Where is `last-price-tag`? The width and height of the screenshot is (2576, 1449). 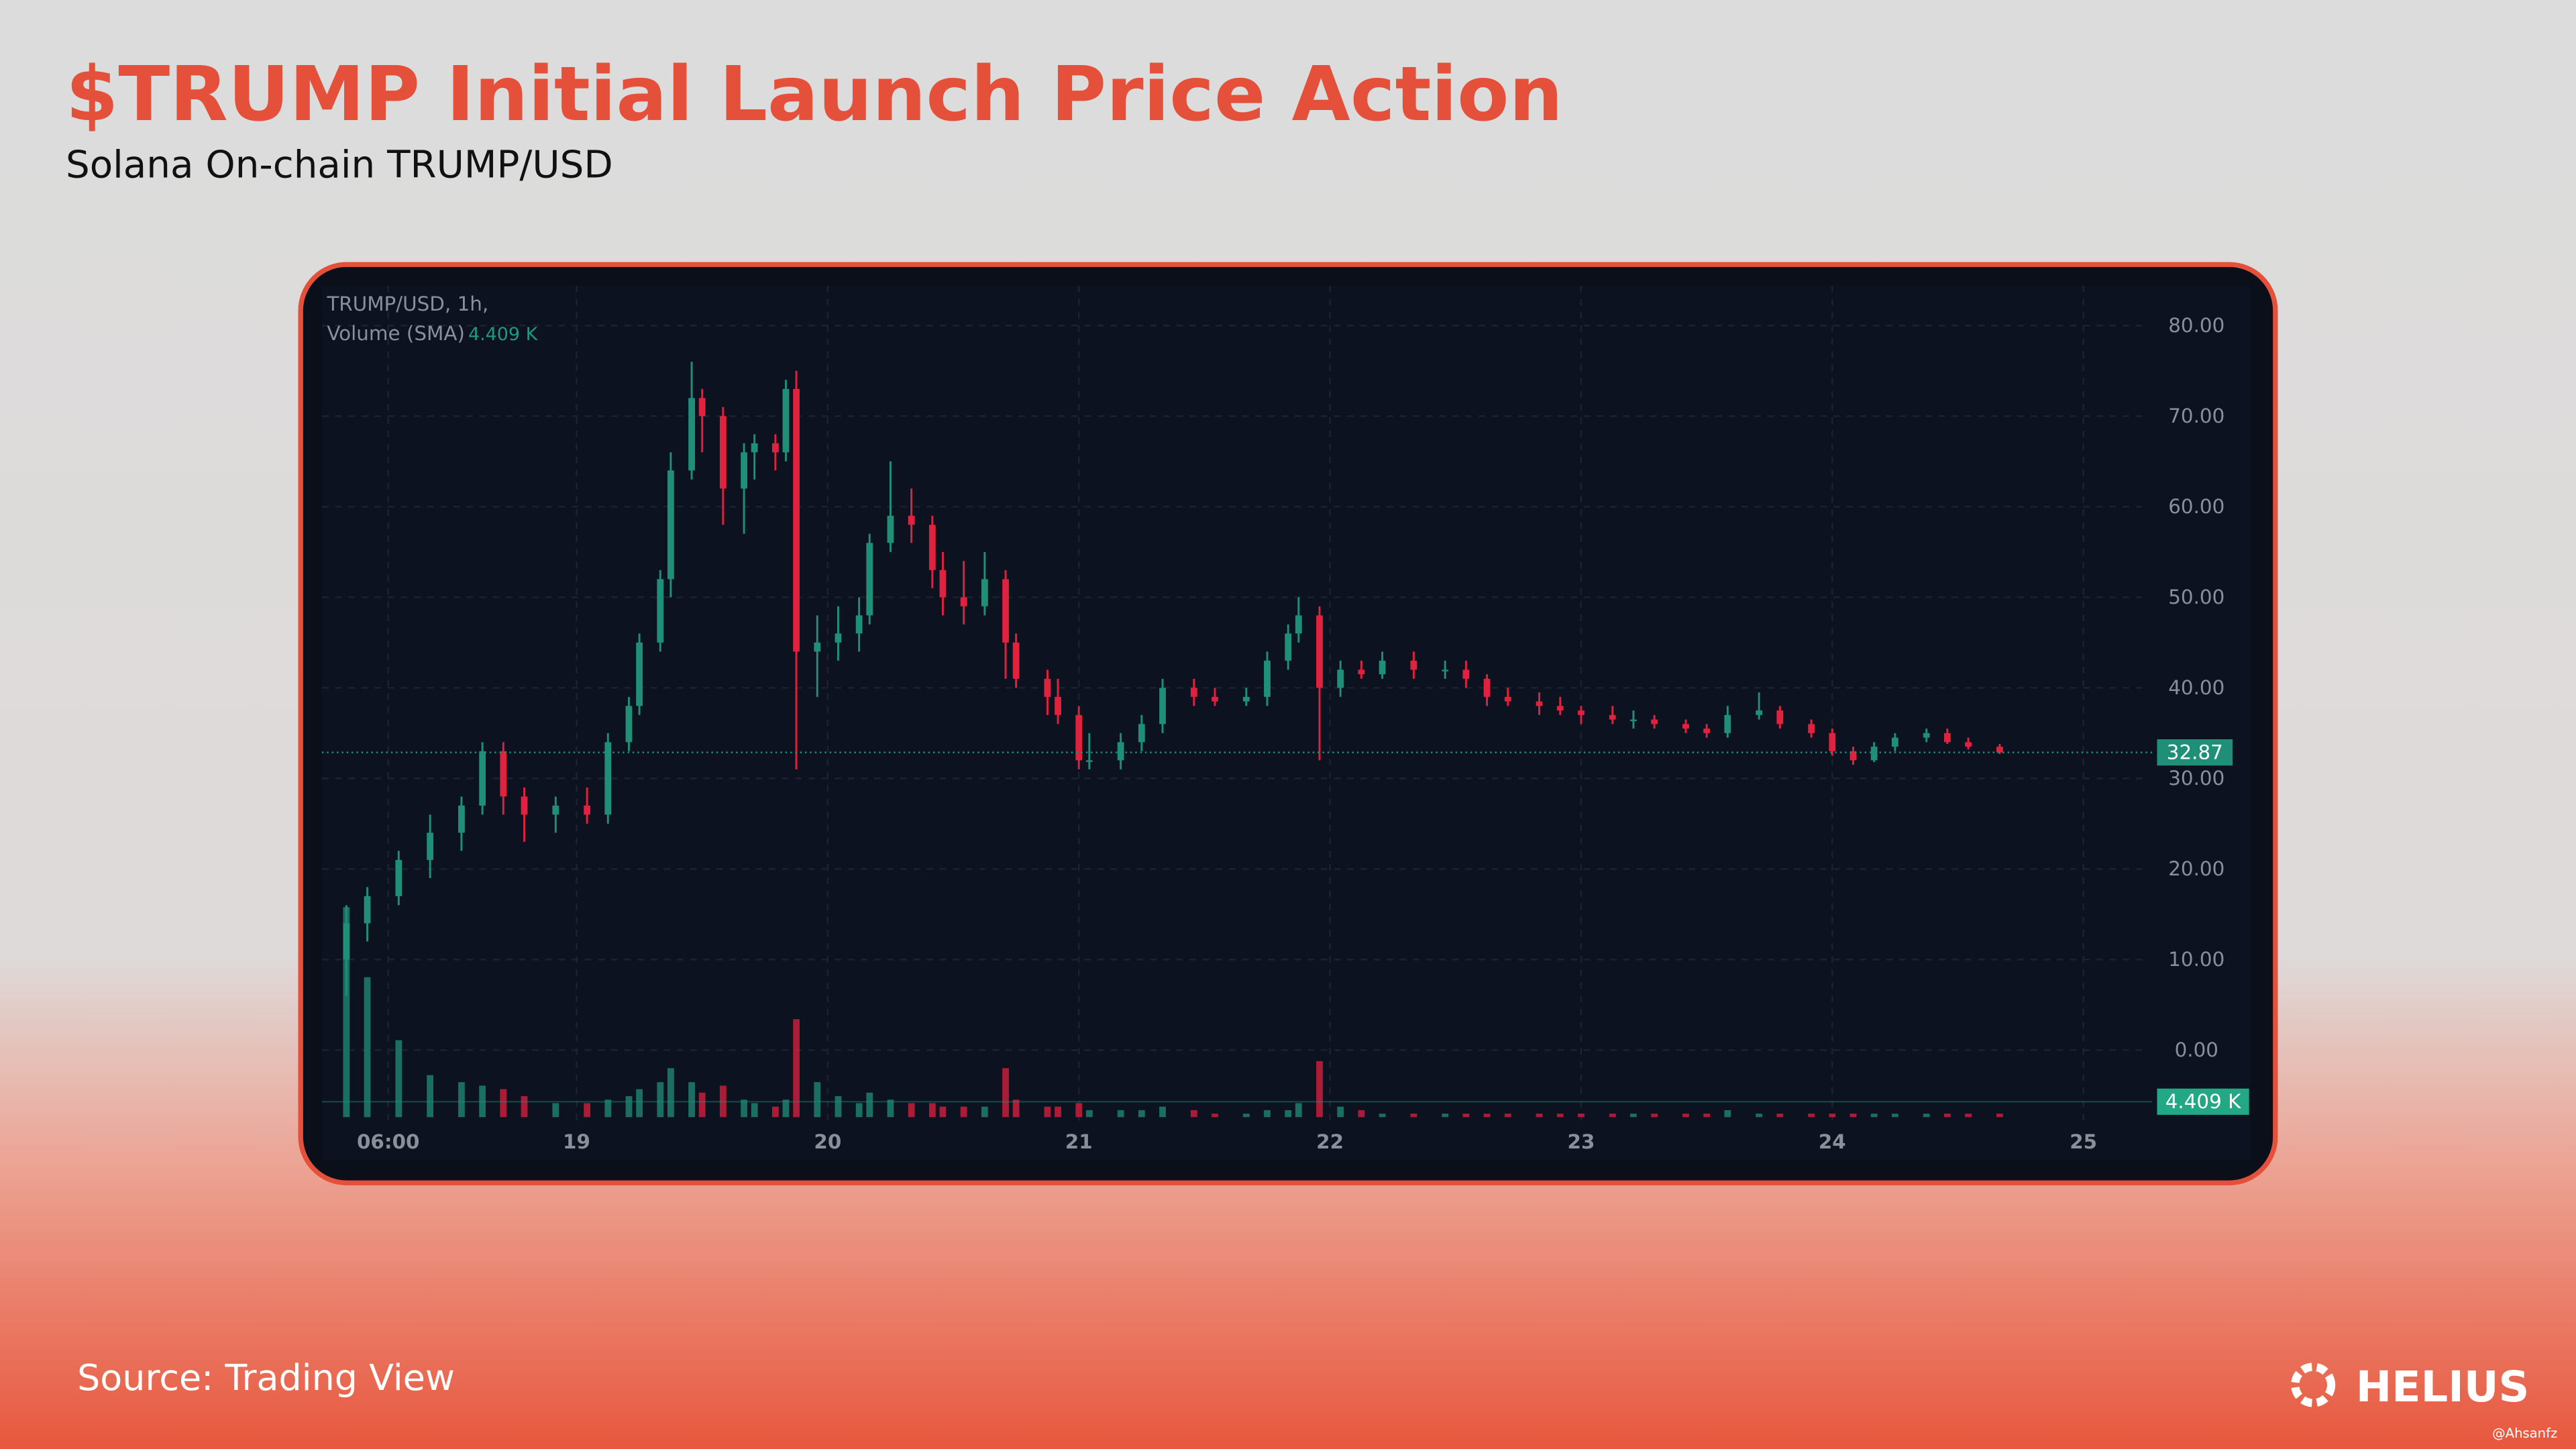
last-price-tag is located at coordinates (2195, 752).